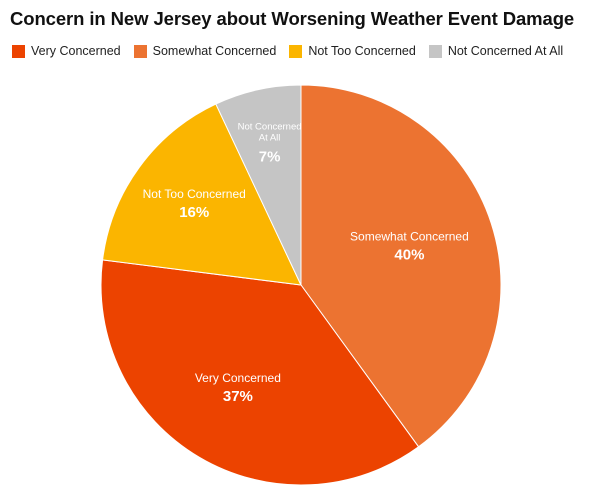 This screenshot has width=606, height=500. Describe the element at coordinates (270, 137) in the screenshot. I see `slice-label-not-concerned-at-all-line-2: At All` at that location.